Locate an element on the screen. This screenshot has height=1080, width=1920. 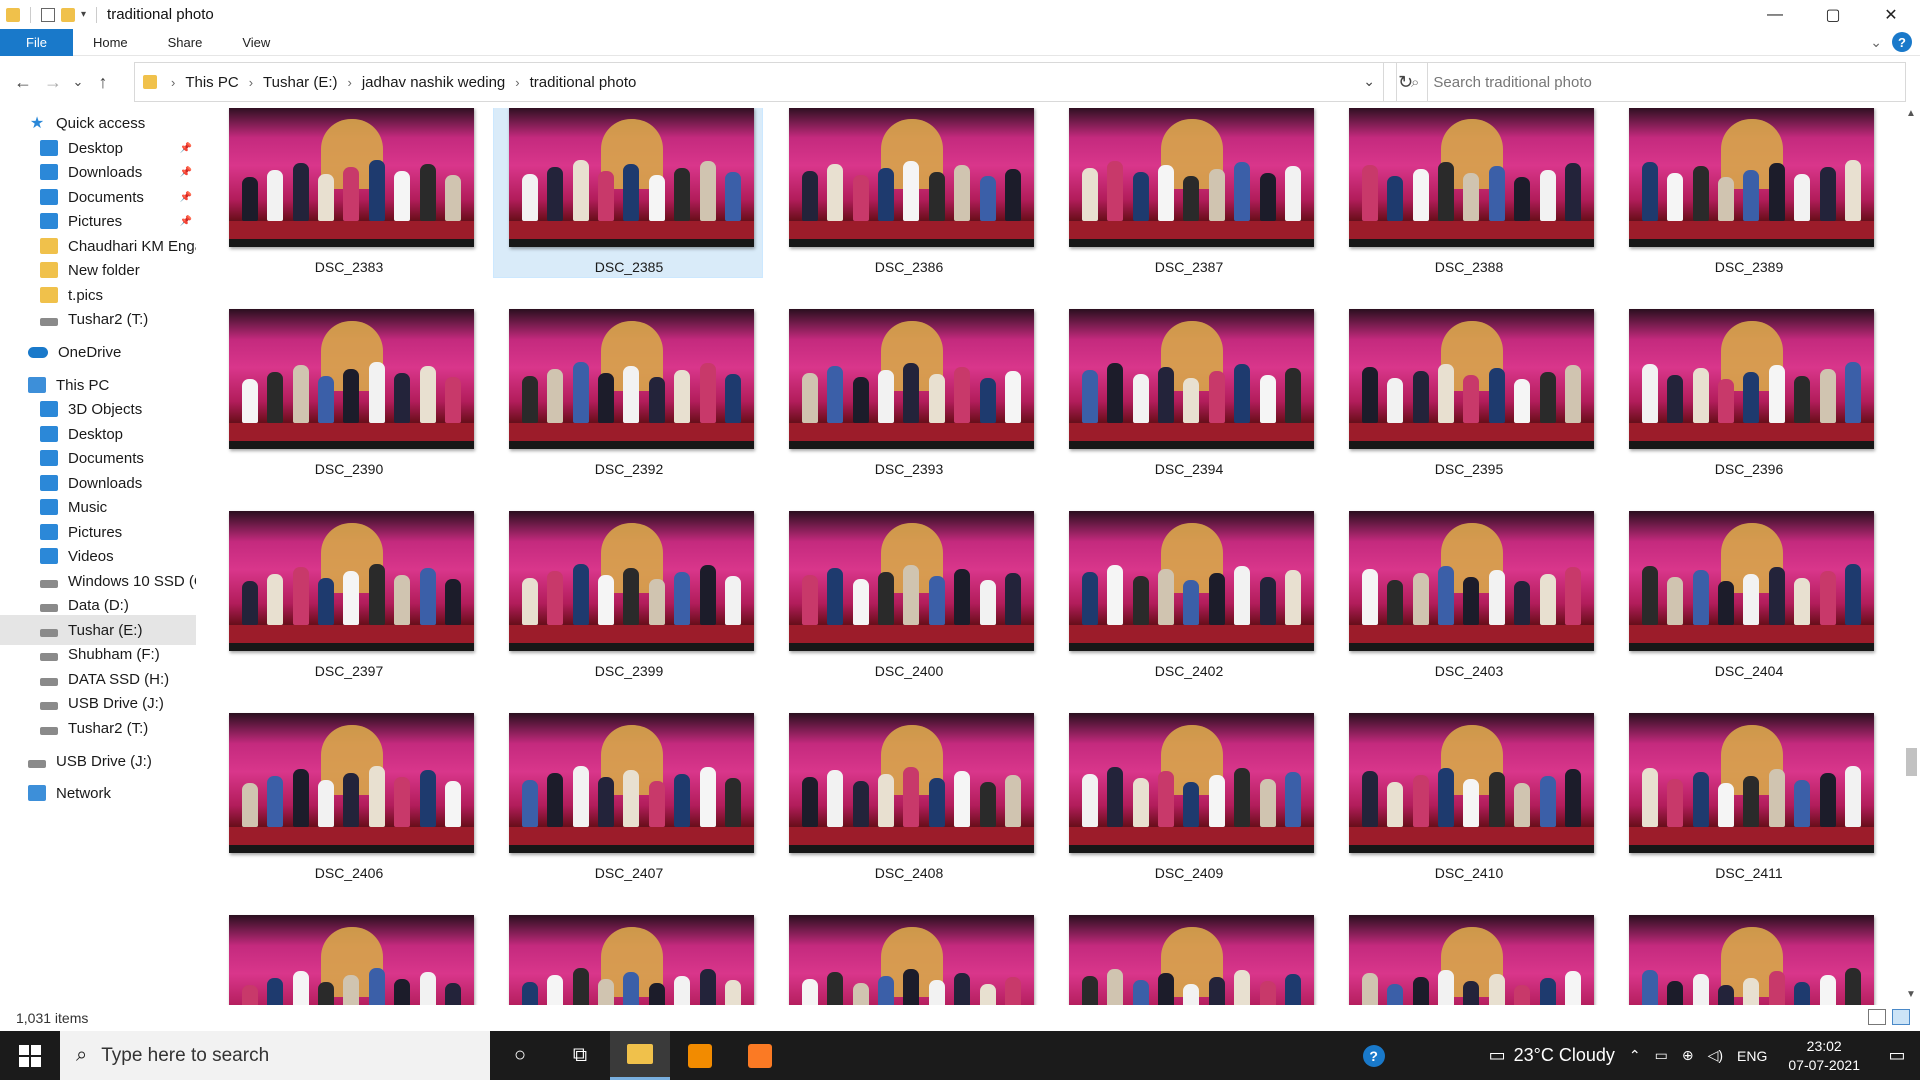
battery-icon: ▭ is located at coordinates (1661, 1055).